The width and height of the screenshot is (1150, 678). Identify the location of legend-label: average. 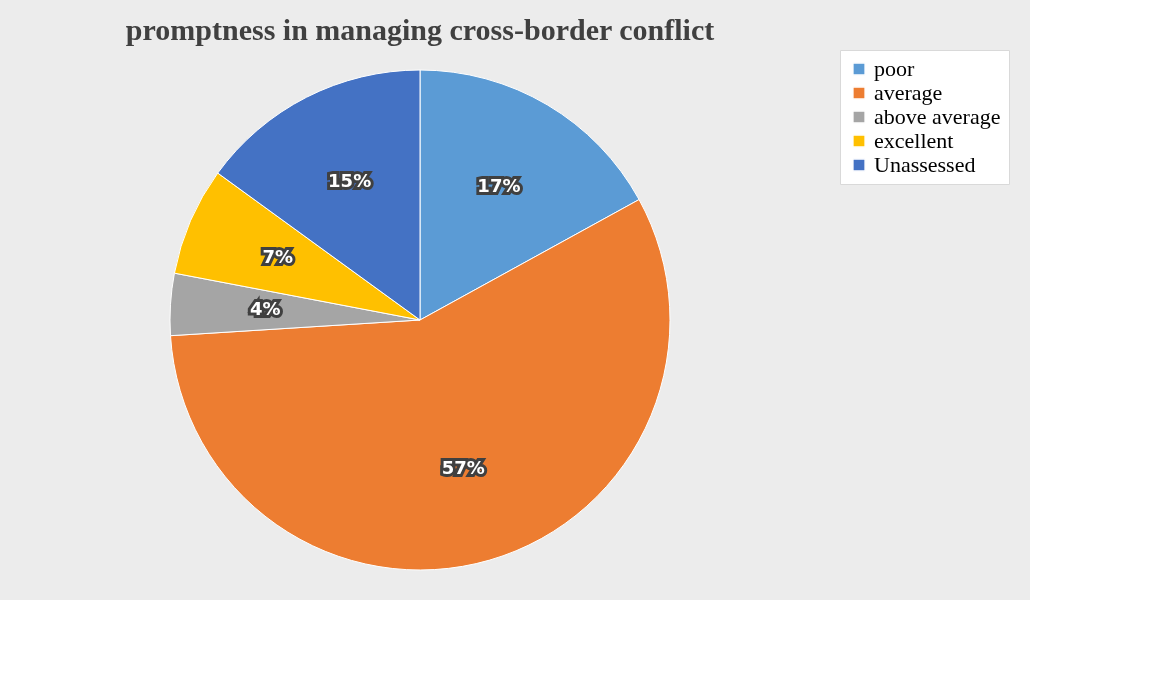
(908, 92).